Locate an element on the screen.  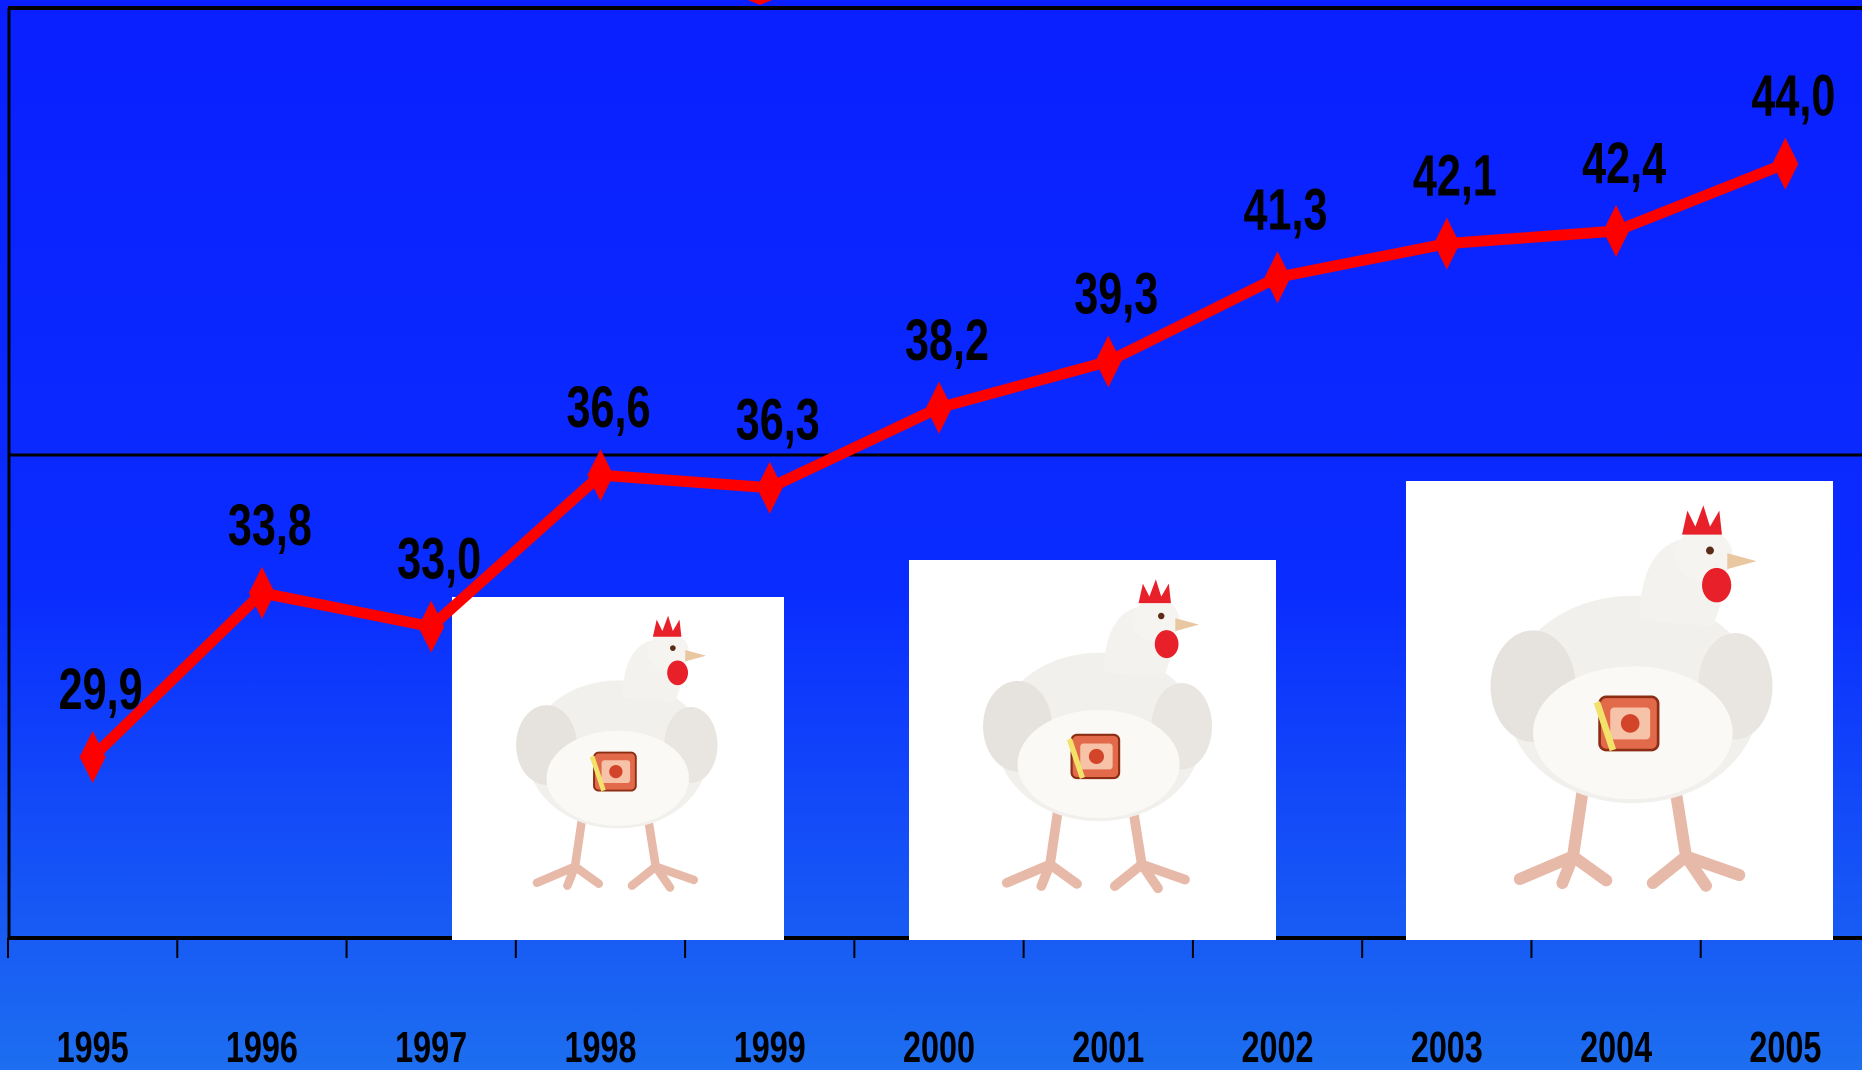
x-axis-ticks is located at coordinates (854, 948).